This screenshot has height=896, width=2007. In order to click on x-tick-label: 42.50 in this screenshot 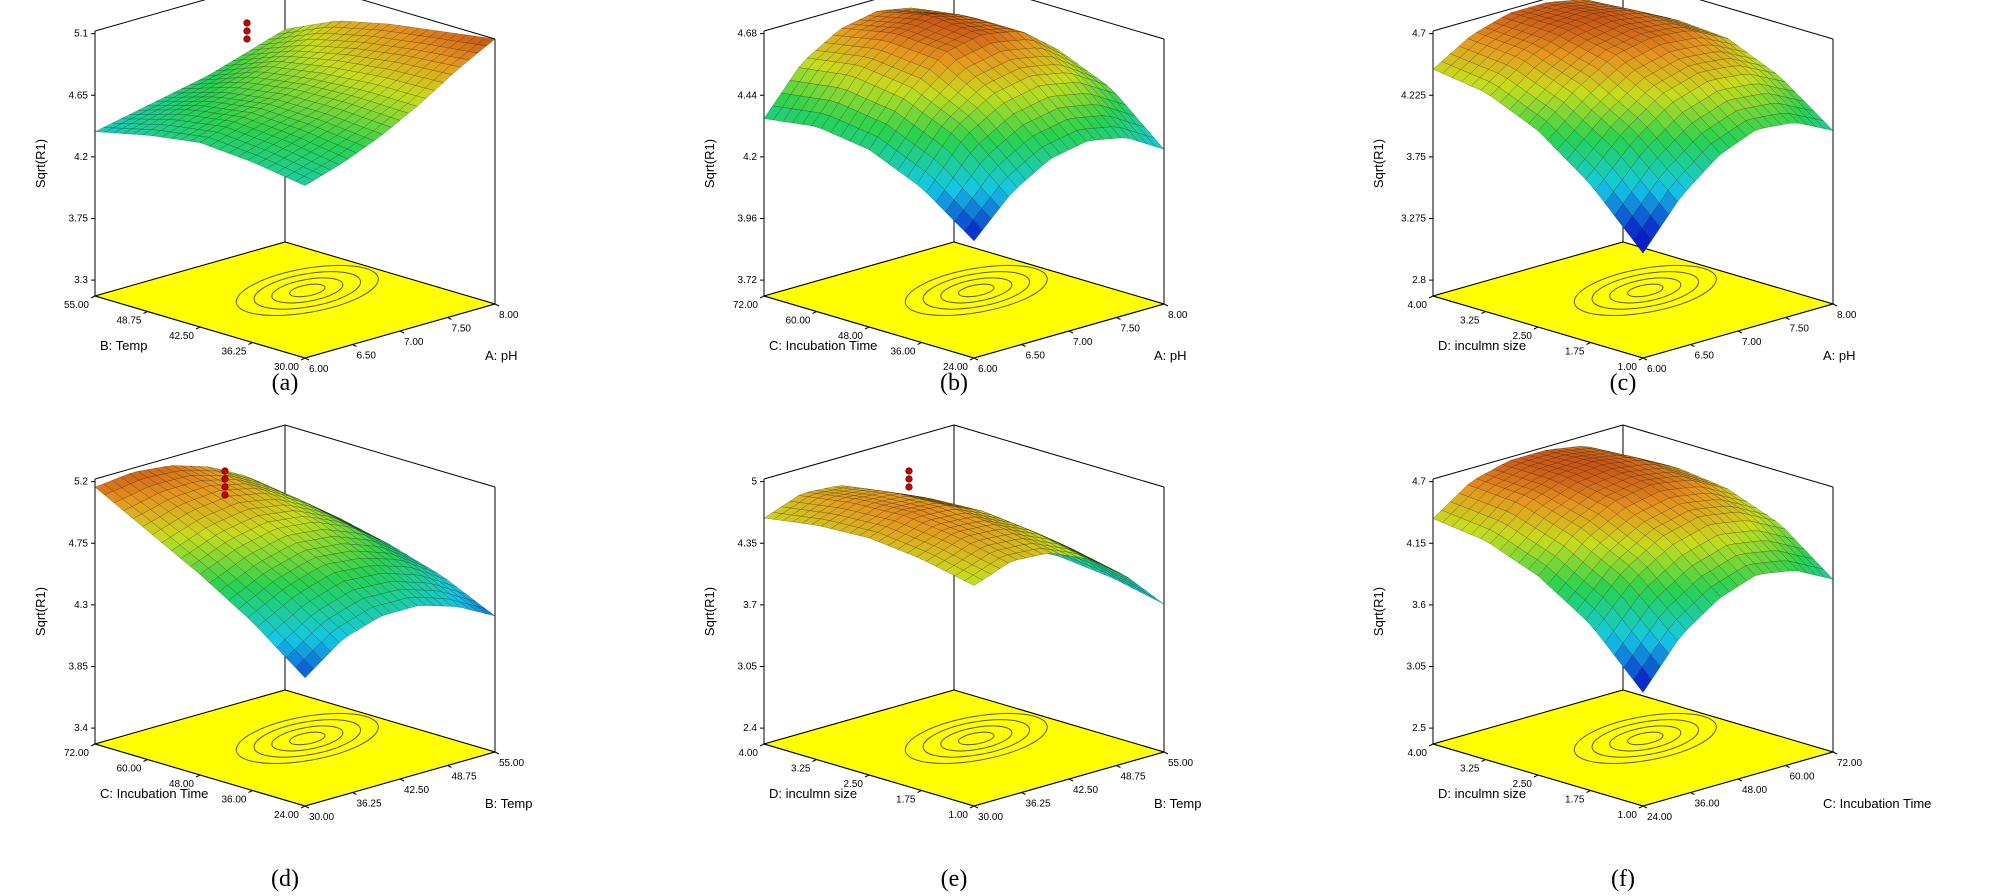, I will do `click(416, 790)`.